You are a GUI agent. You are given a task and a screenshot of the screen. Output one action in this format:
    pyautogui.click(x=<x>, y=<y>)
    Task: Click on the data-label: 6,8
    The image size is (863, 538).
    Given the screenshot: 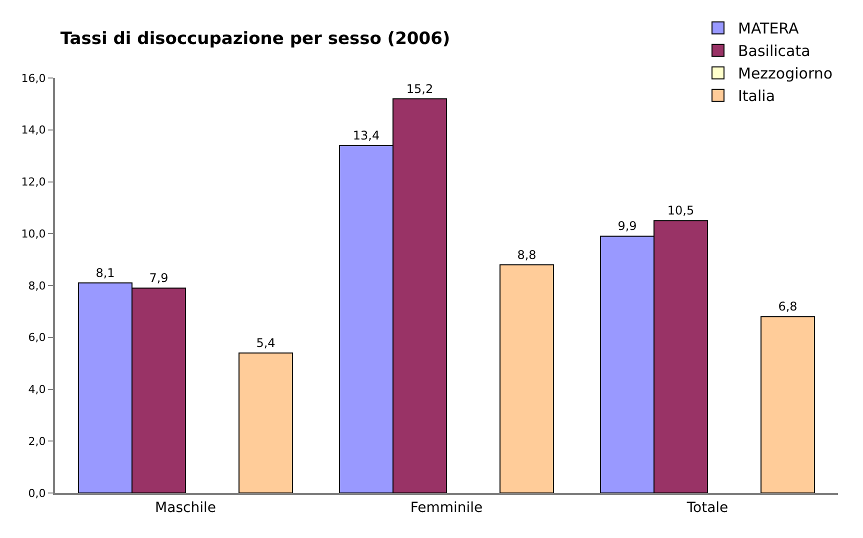 What is the action you would take?
    pyautogui.click(x=788, y=307)
    